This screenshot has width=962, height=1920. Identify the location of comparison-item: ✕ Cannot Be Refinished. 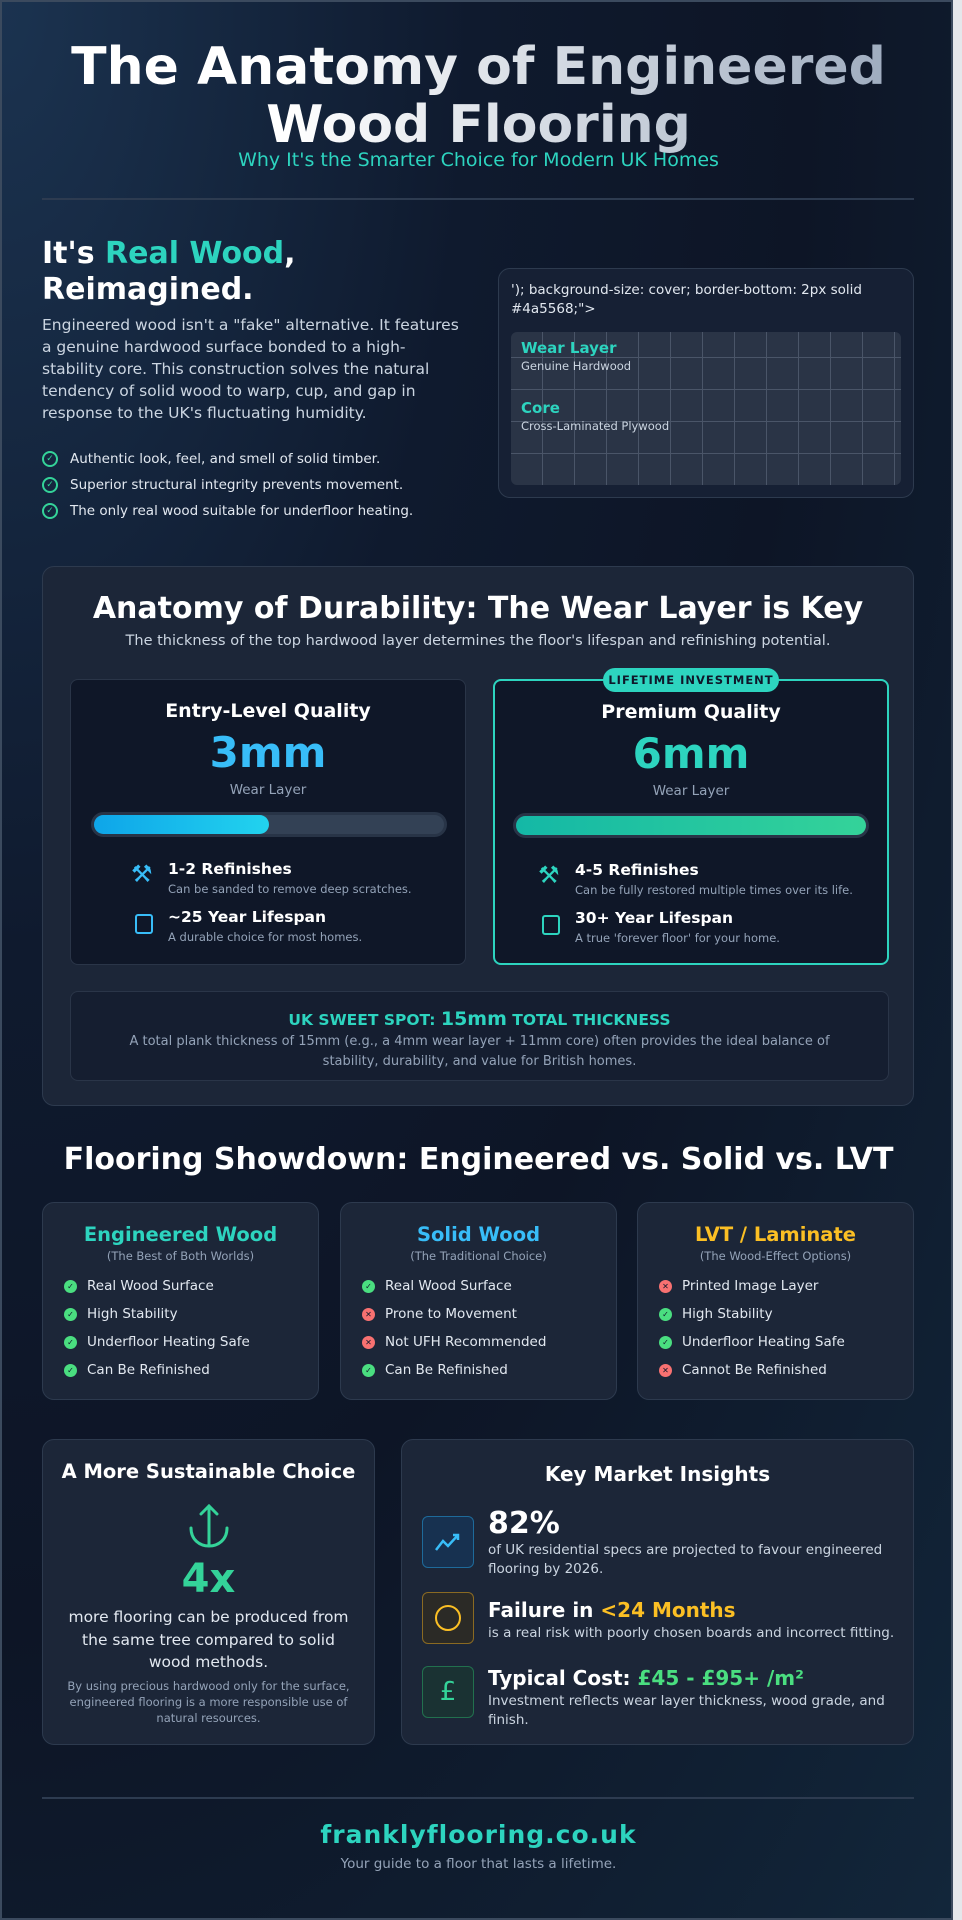
(752, 1370).